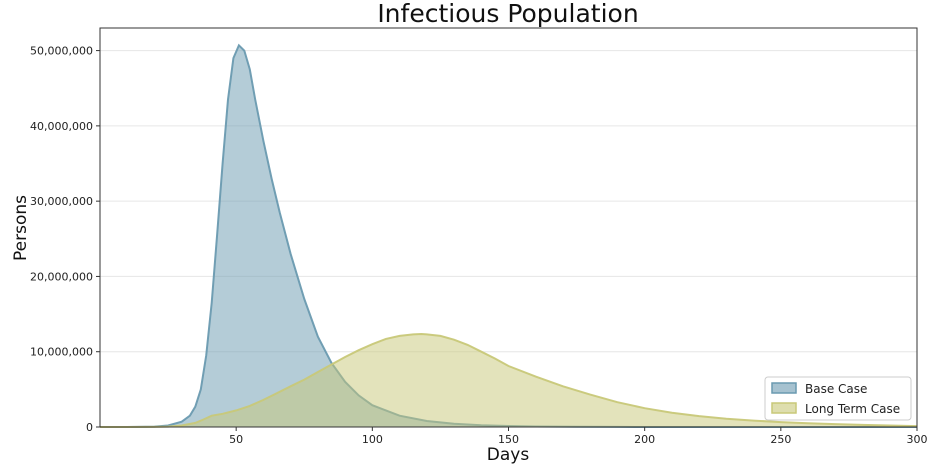 The height and width of the screenshot is (471, 935). What do you see at coordinates (508, 439) in the screenshot?
I see `x-tick-label-2: 150` at bounding box center [508, 439].